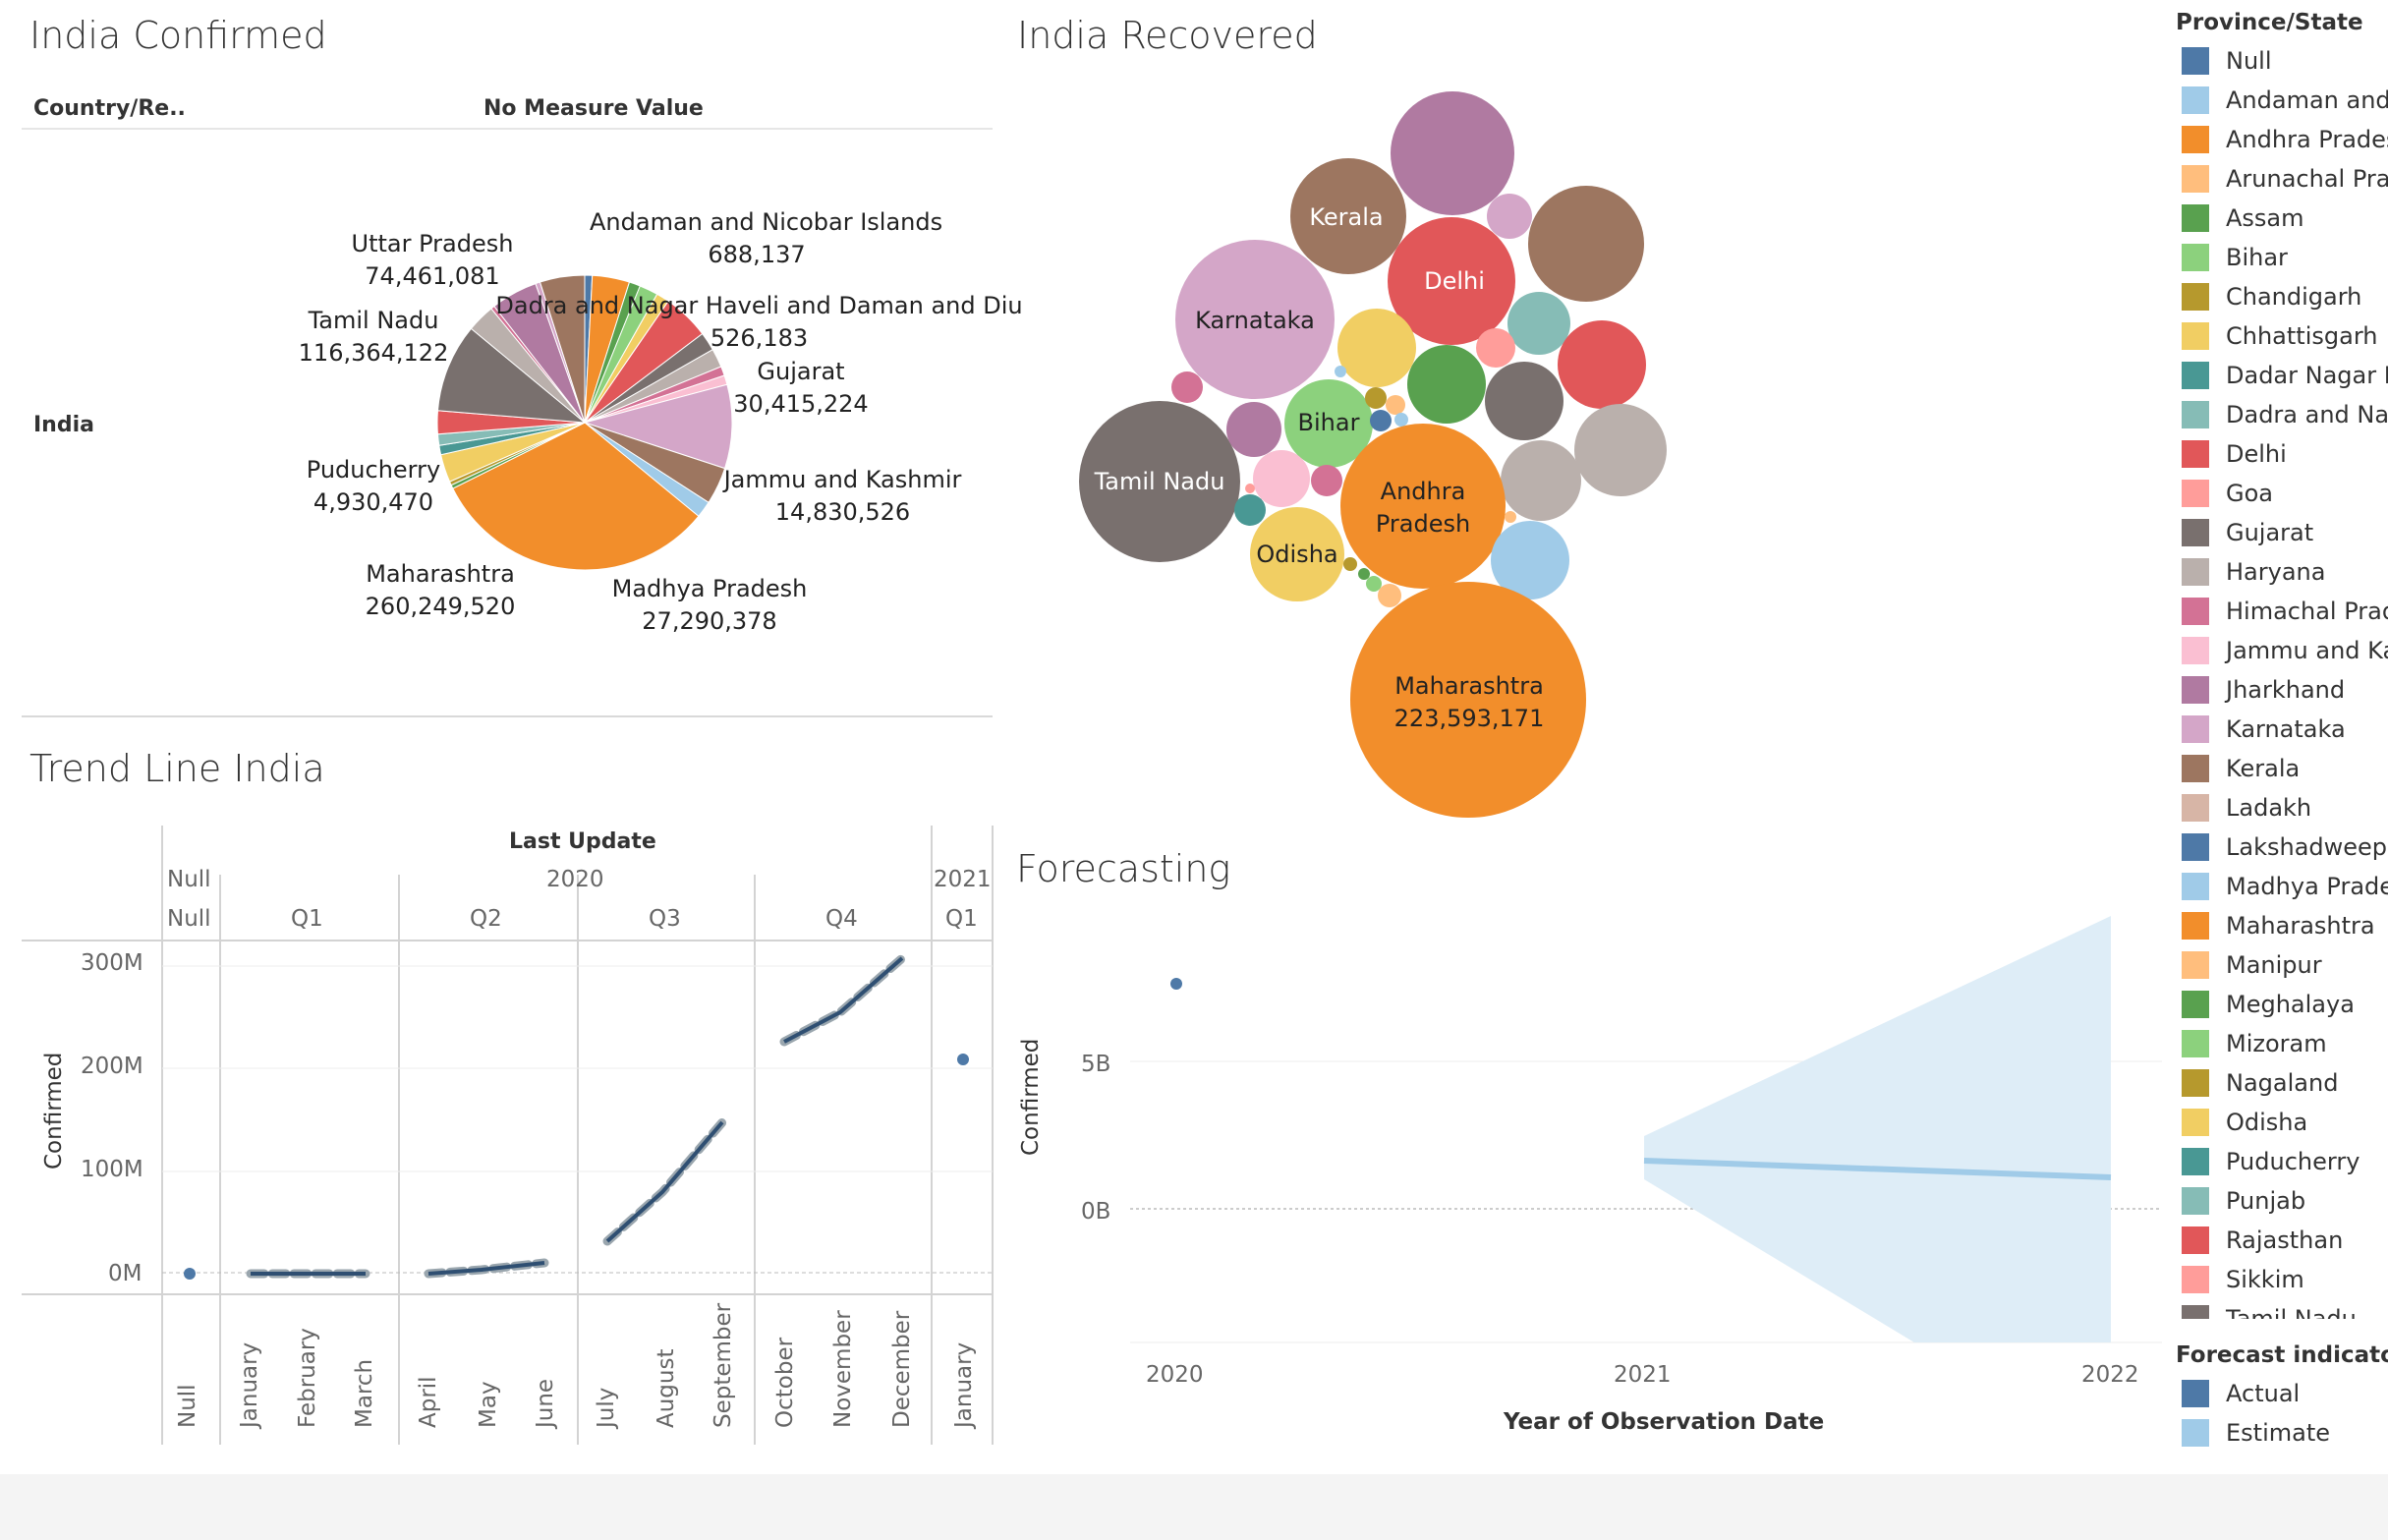  I want to click on legend-item: Dadar Nagar Ha, so click(2285, 375).